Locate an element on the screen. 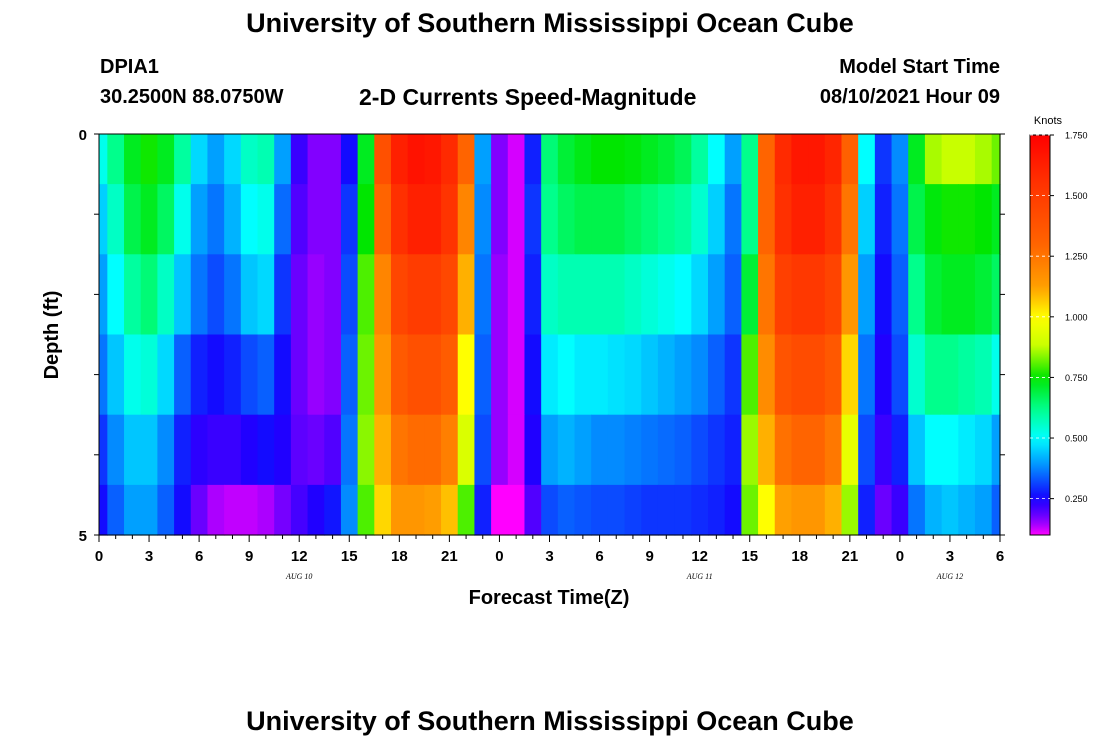 This screenshot has width=1100, height=750. colorbar-tick-label: 1.750 is located at coordinates (1076, 136).